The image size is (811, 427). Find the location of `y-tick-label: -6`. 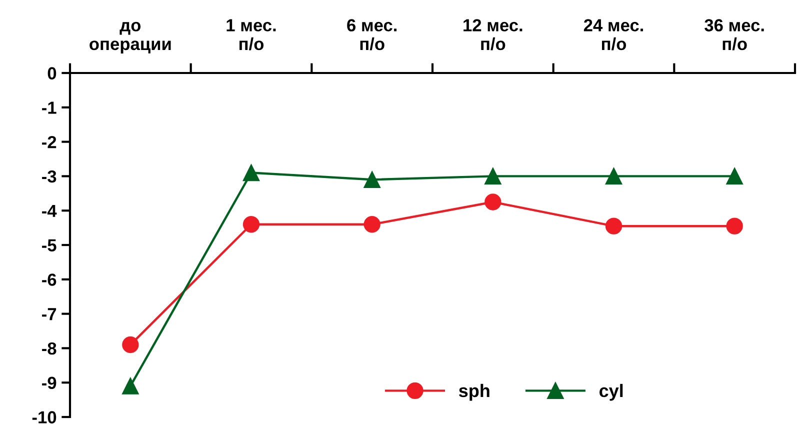

y-tick-label: -6 is located at coordinates (49, 280).